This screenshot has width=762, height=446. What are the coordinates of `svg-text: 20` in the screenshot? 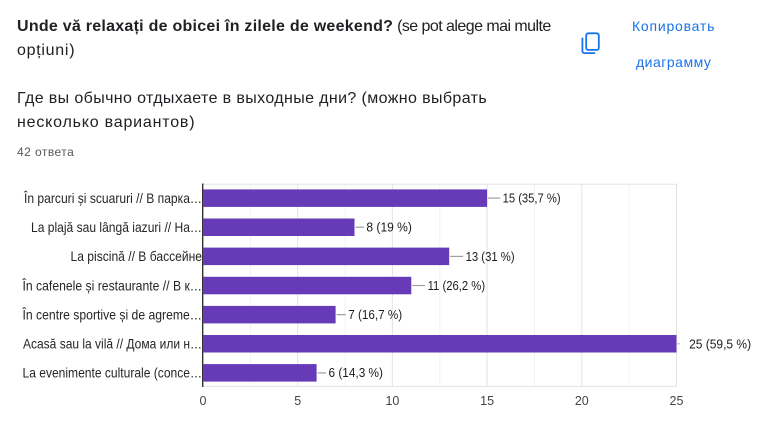 It's located at (582, 401).